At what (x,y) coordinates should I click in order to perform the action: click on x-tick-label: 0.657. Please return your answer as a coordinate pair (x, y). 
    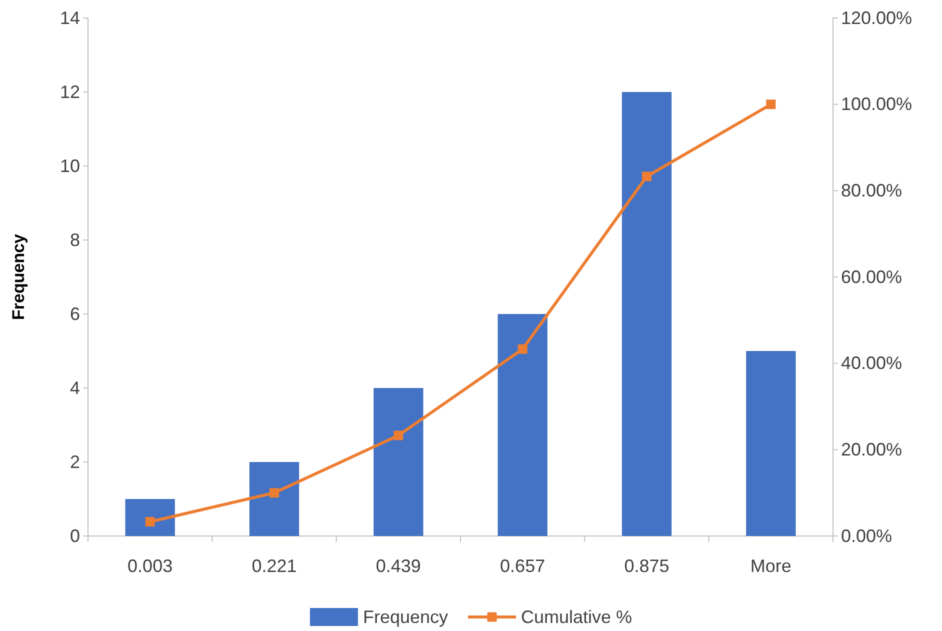
    Looking at the image, I should click on (523, 566).